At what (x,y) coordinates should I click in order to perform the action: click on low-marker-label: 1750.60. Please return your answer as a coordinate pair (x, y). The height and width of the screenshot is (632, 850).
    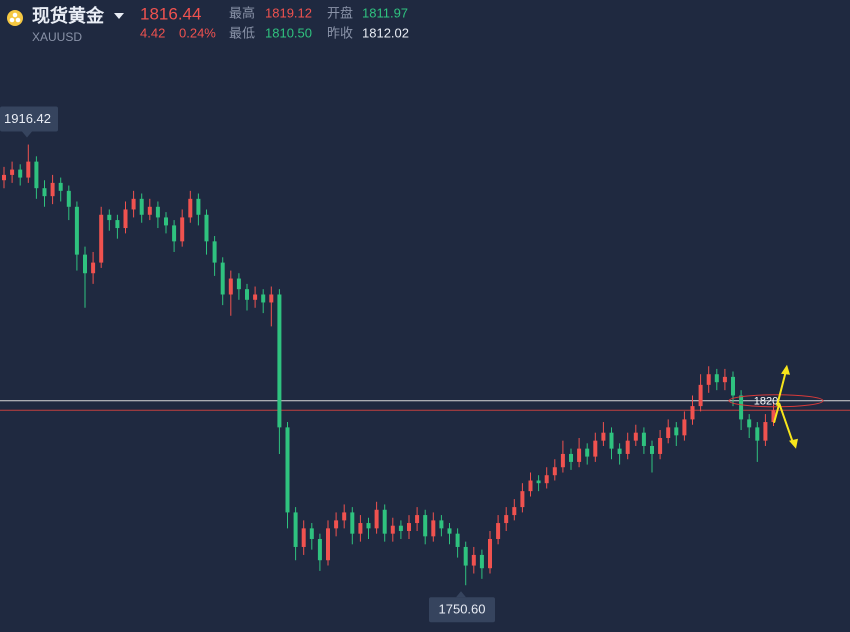
    Looking at the image, I should click on (462, 609).